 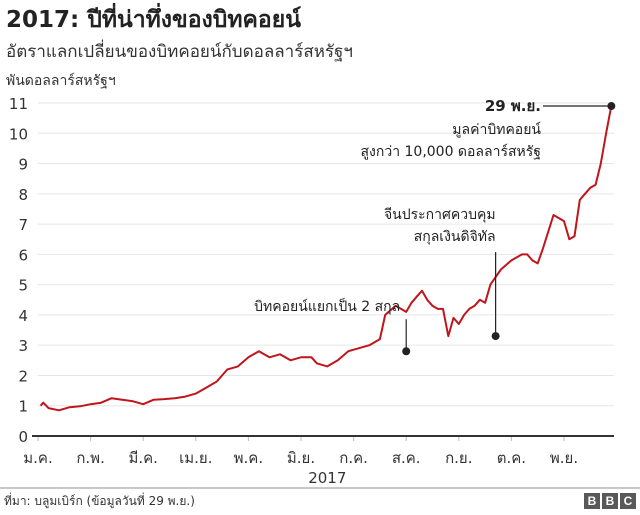 What do you see at coordinates (23, 316) in the screenshot?
I see `y-tick-label: 4` at bounding box center [23, 316].